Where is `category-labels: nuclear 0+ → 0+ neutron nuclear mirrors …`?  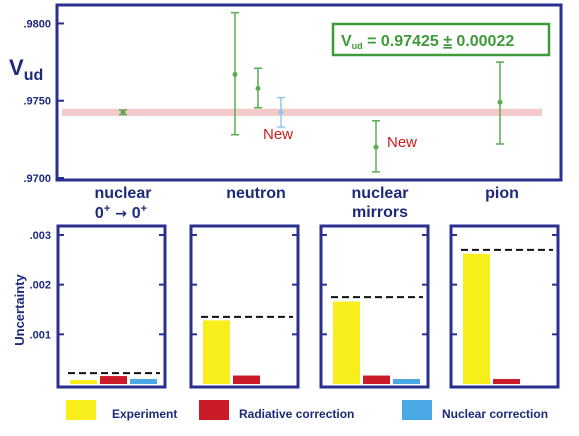
category-labels: nuclear 0+ → 0+ neutron nuclear mirrors … is located at coordinates (307, 203).